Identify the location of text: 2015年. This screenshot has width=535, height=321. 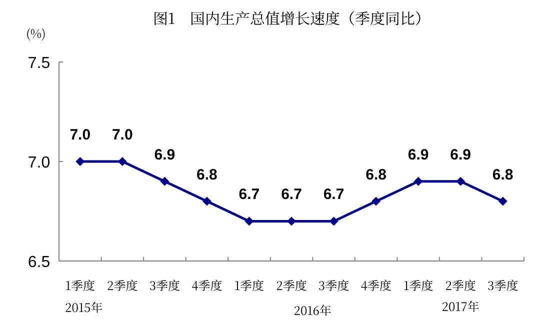
(84, 307).